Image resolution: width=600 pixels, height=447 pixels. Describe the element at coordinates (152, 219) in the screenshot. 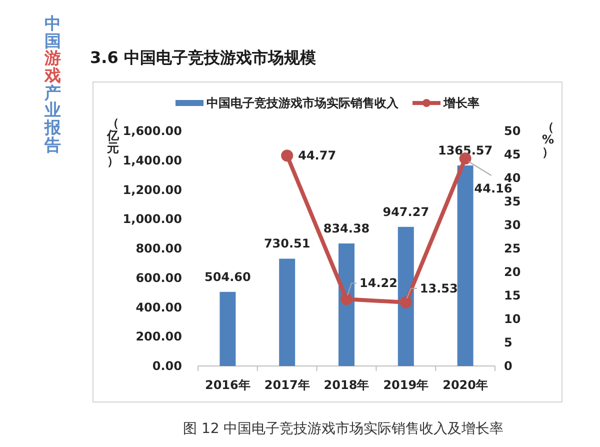

I see `y-tick-label: 1,000.00` at that location.